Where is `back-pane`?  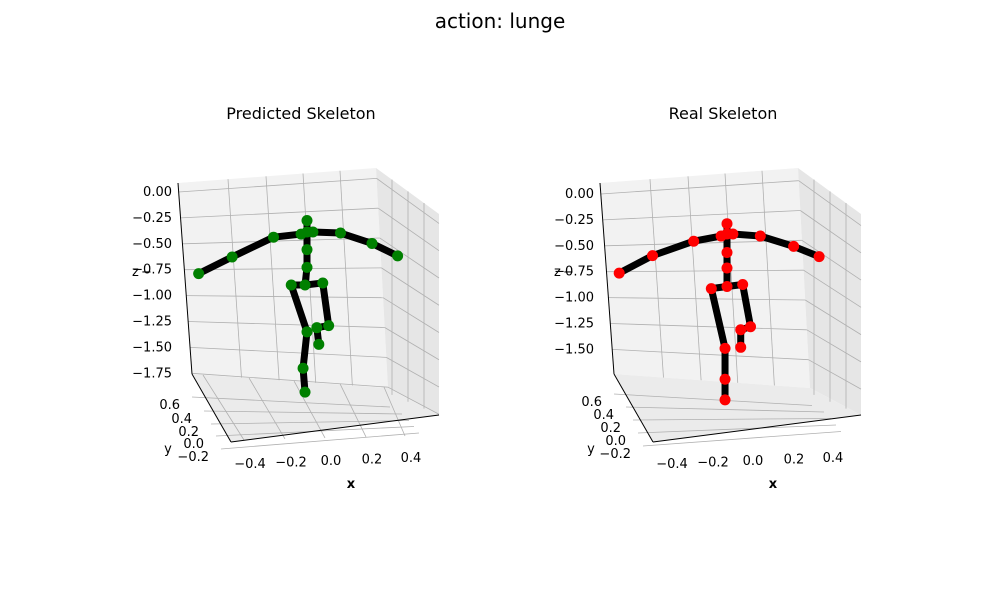 back-pane is located at coordinates (705, 278).